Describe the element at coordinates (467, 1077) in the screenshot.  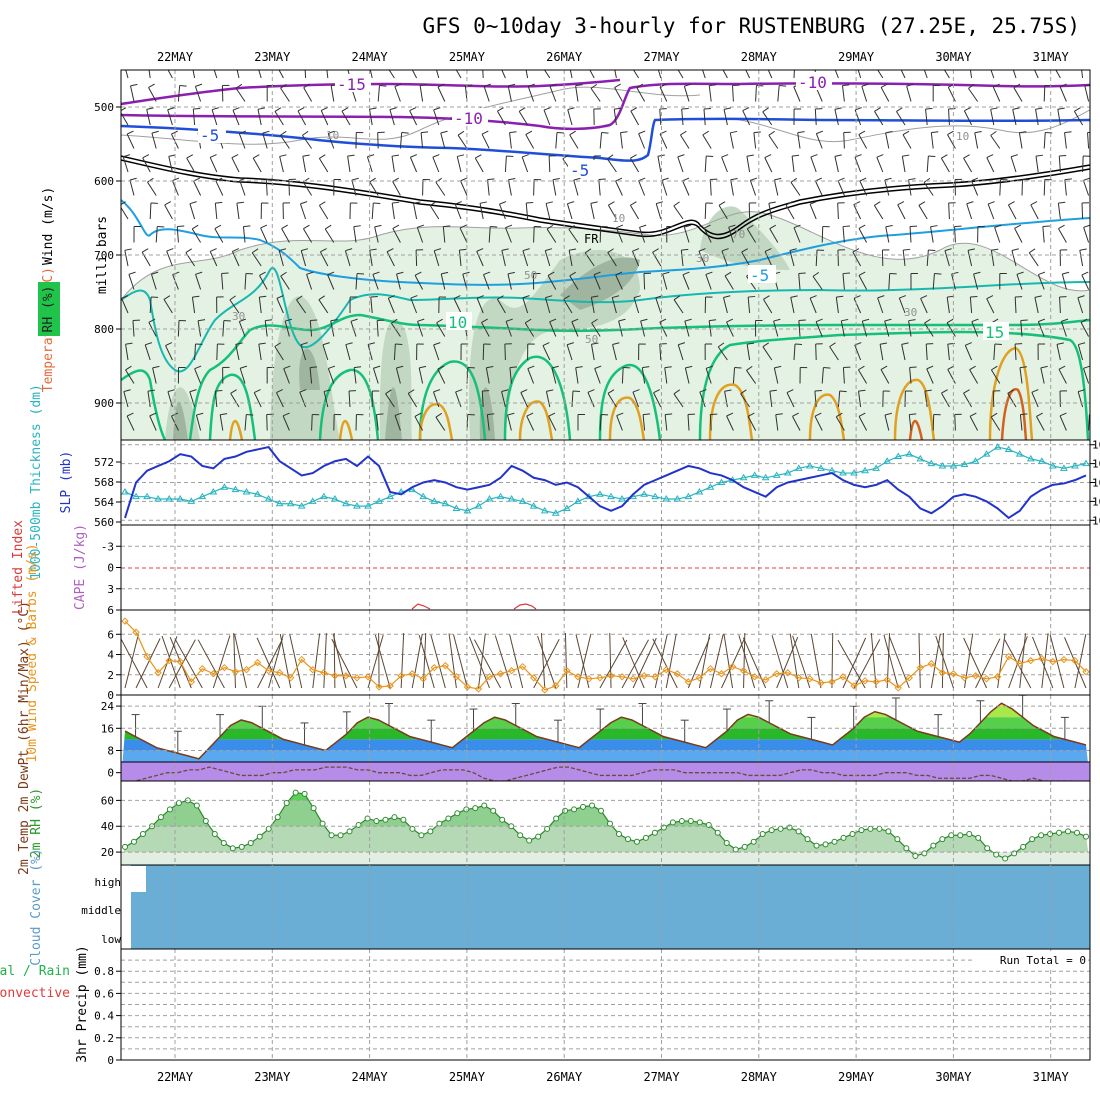
I see `date-label-bottom: 25MAY` at that location.